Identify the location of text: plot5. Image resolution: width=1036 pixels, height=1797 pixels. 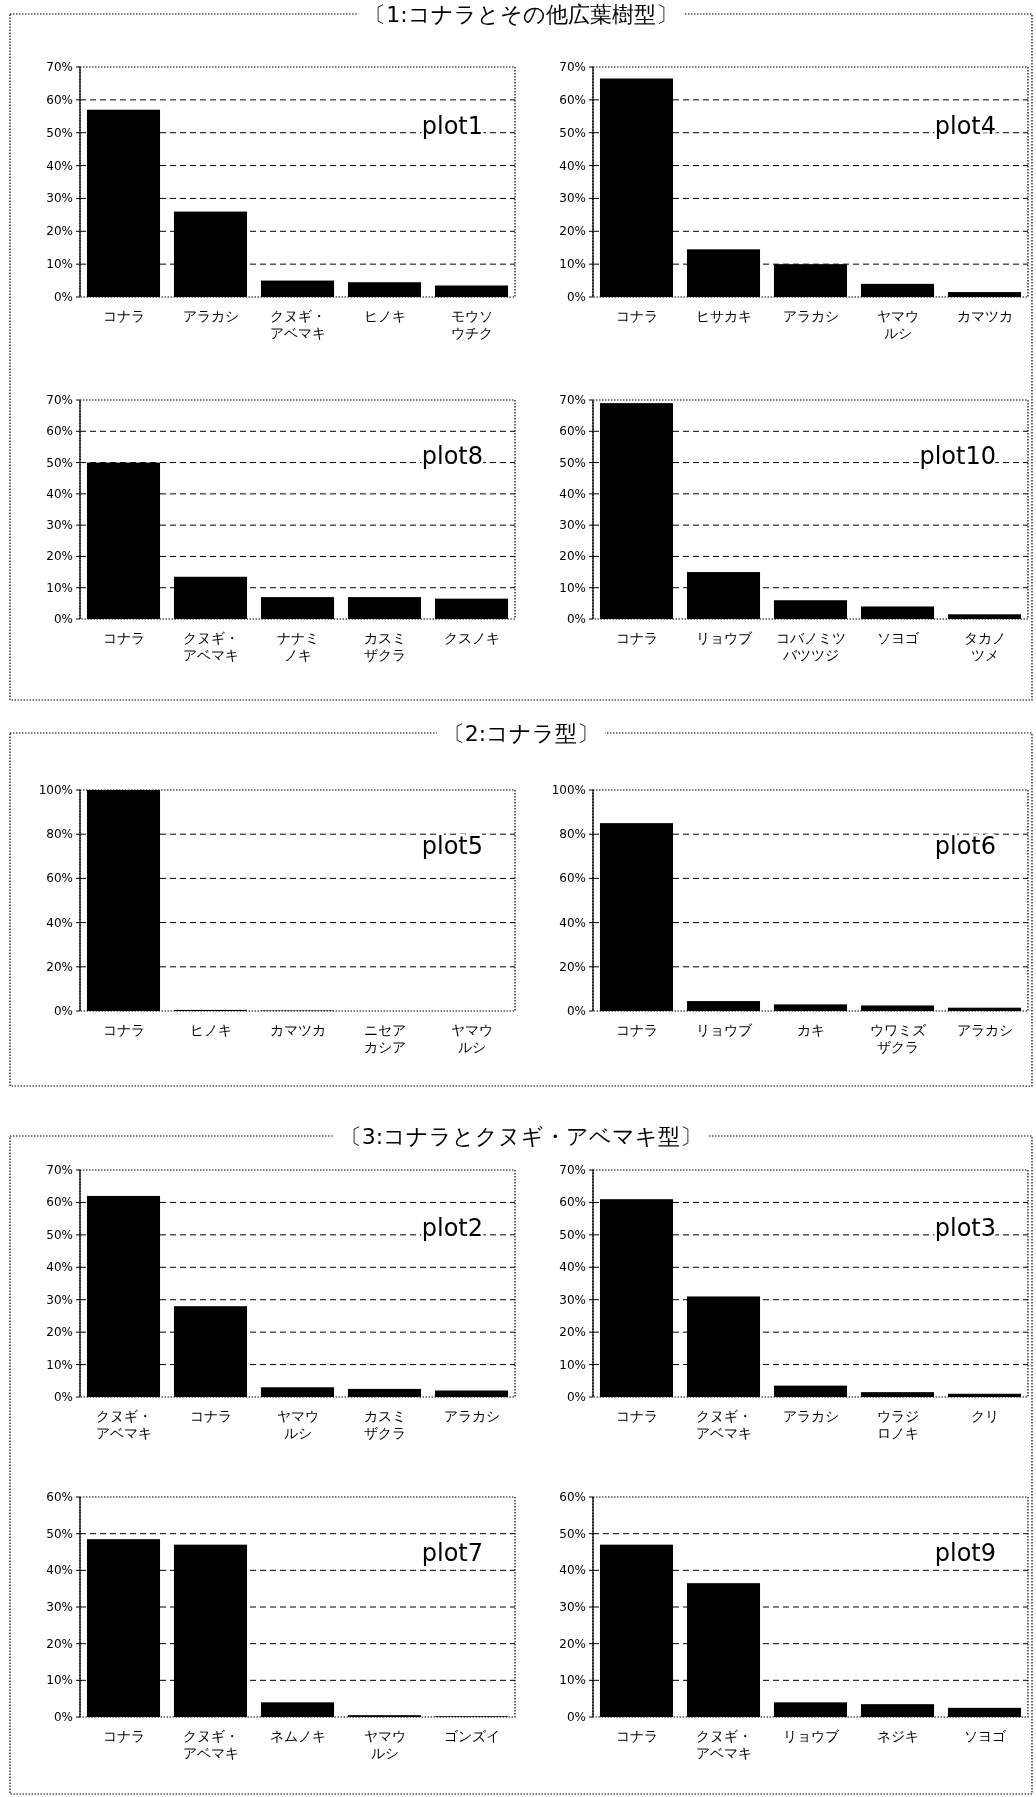
(452, 846).